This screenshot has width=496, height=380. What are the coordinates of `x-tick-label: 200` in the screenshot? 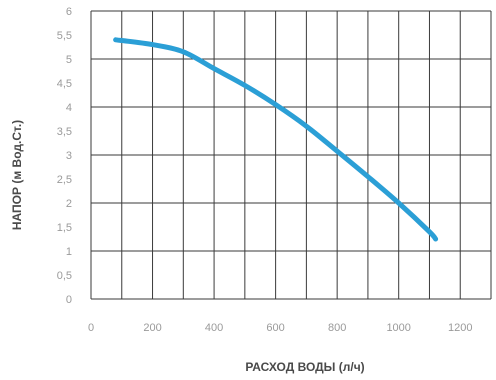 It's located at (152, 328).